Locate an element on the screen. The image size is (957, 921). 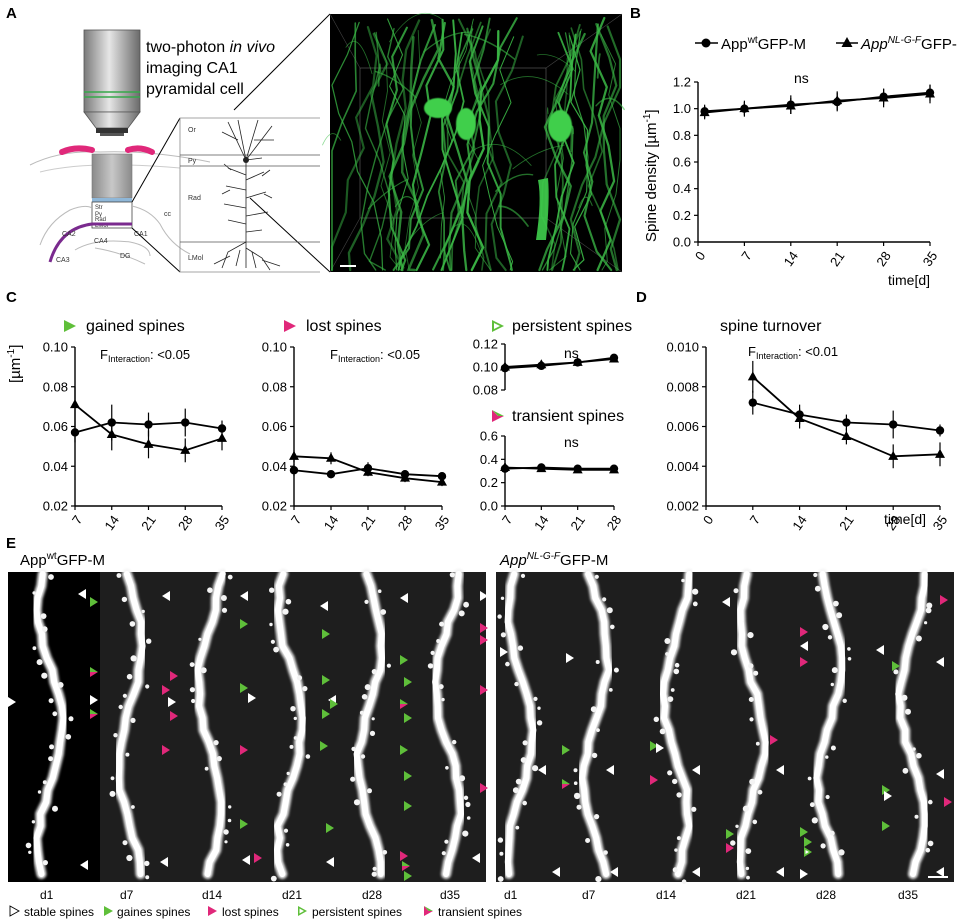
ns-label-transient: ns is located at coordinates (571, 442).